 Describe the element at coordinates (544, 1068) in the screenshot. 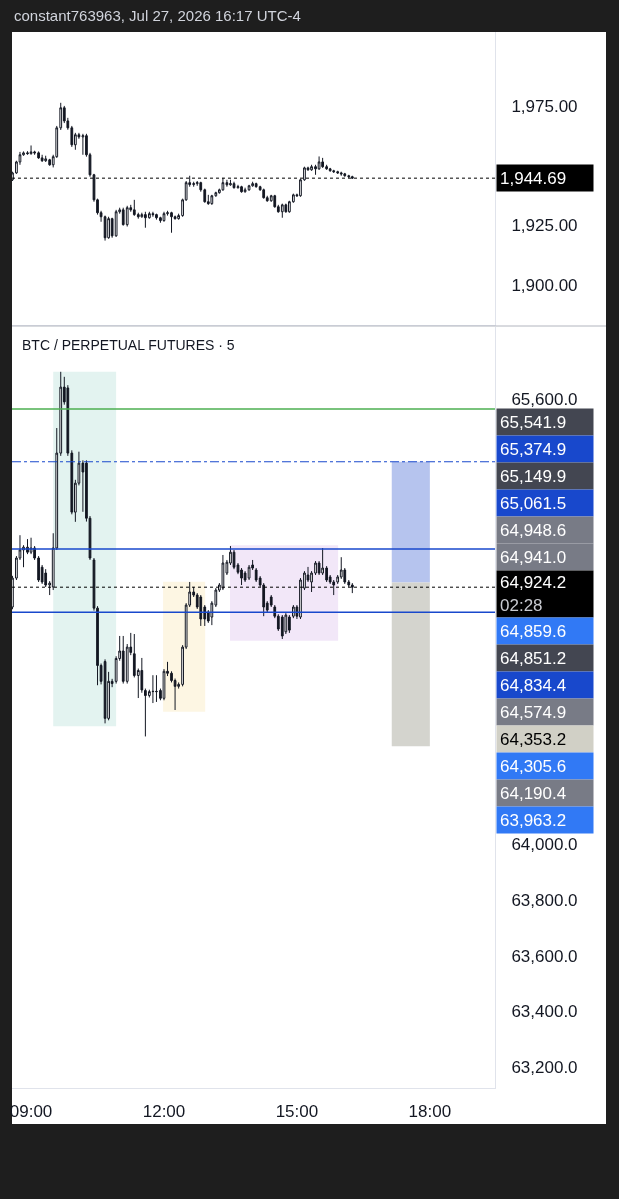

I see `y-tick-label: 63,200.0` at that location.